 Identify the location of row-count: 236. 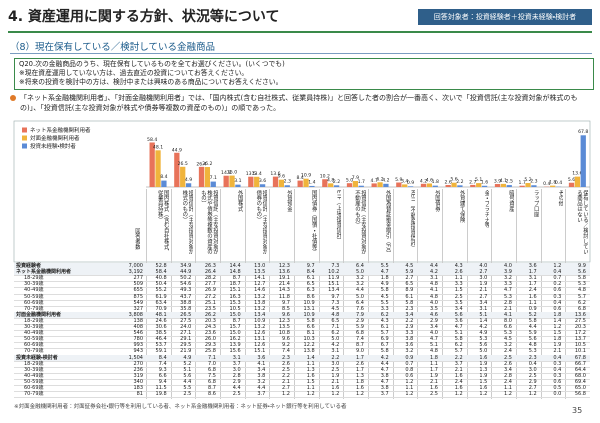
(138, 369).